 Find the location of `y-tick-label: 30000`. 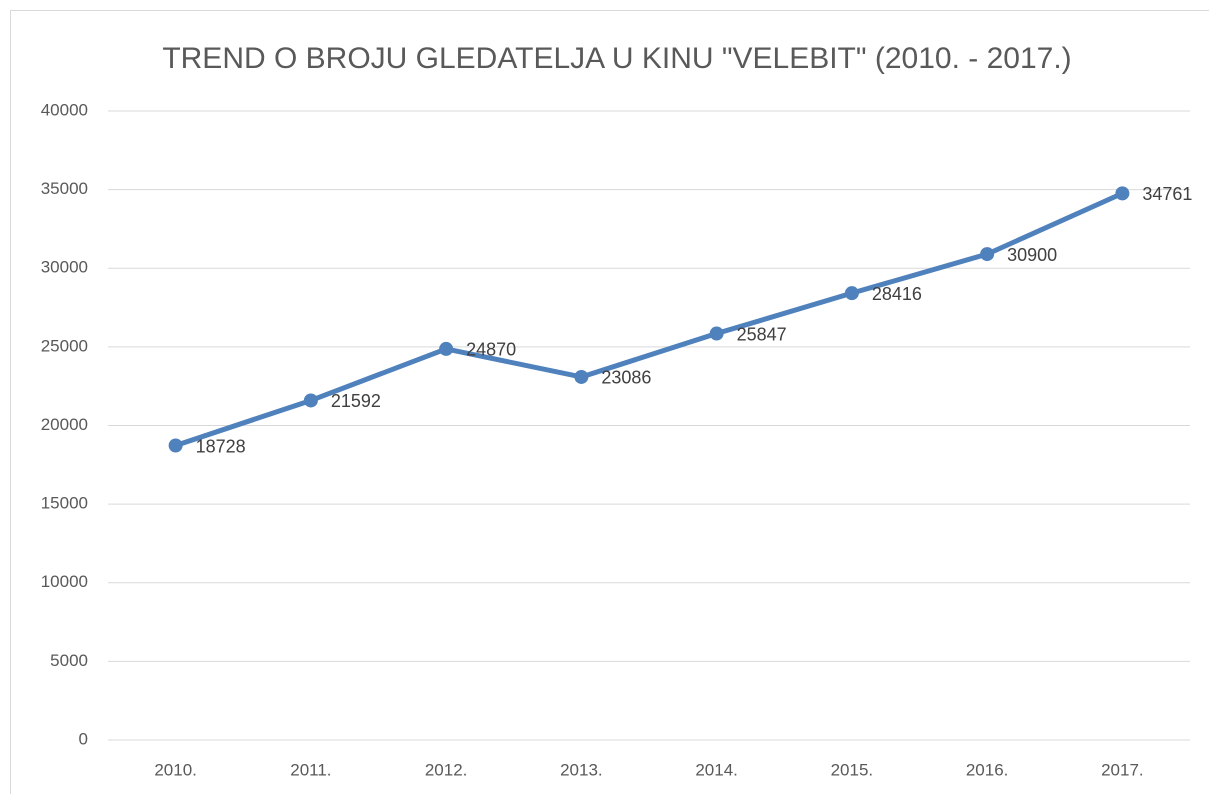

y-tick-label: 30000 is located at coordinates (64, 267).